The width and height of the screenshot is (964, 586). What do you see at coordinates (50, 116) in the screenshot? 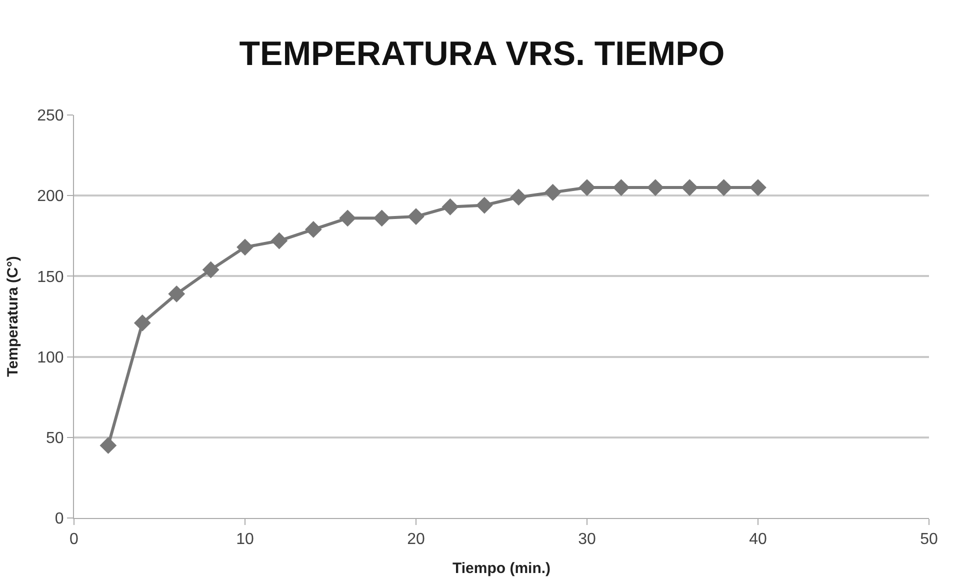
I see `y-tick-label: 250` at bounding box center [50, 116].